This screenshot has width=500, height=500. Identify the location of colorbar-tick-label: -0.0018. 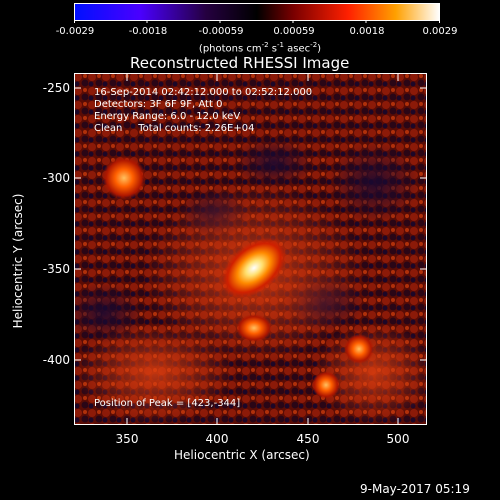
(148, 31).